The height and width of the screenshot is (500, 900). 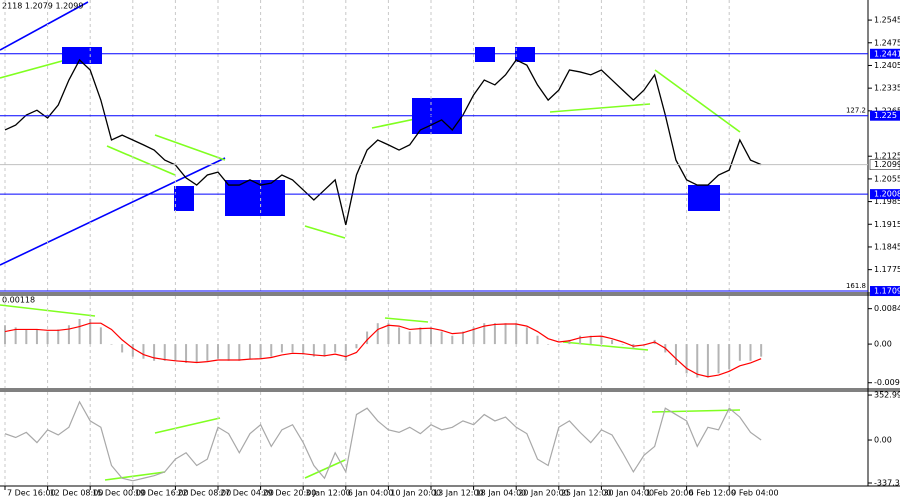 I want to click on x-tick-label: 6 Feb 12:00, so click(x=712, y=493).